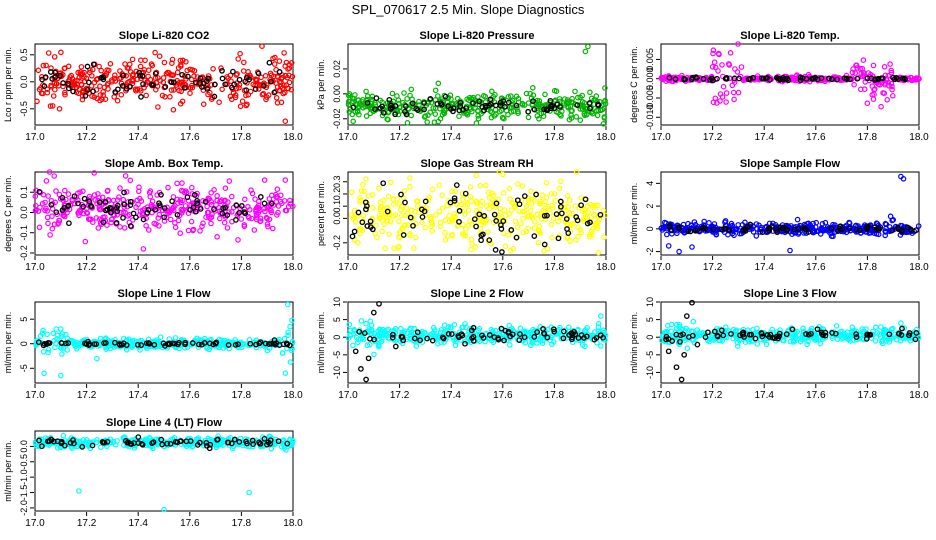 This screenshot has height=540, width=936. I want to click on panel-title: Slope Line 1 Flow, so click(164, 294).